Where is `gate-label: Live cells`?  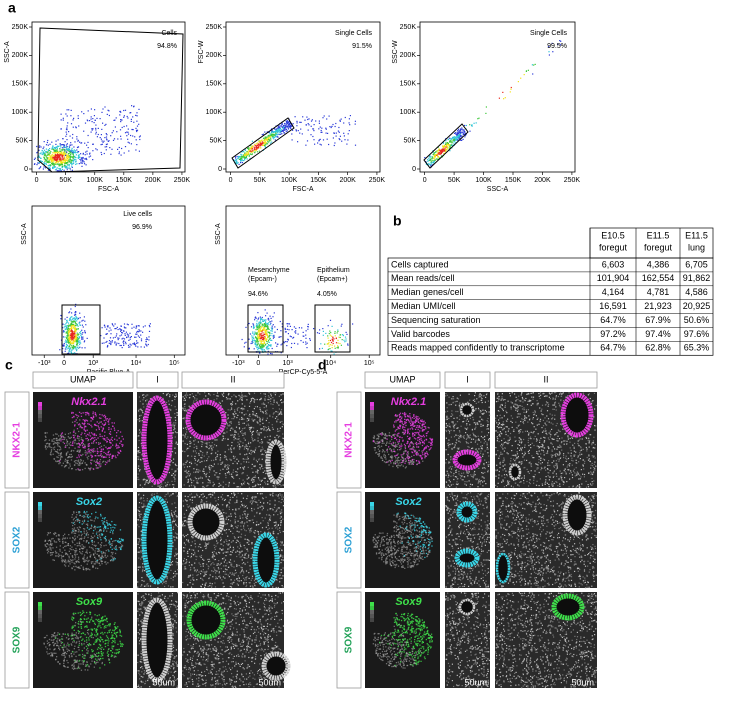 gate-label: Live cells is located at coordinates (137, 214).